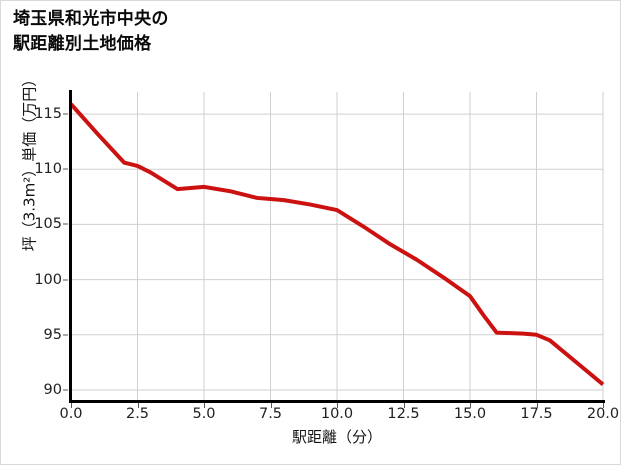 The image size is (621, 465). Describe the element at coordinates (603, 414) in the screenshot. I see `x-tick-label: 20.0` at that location.